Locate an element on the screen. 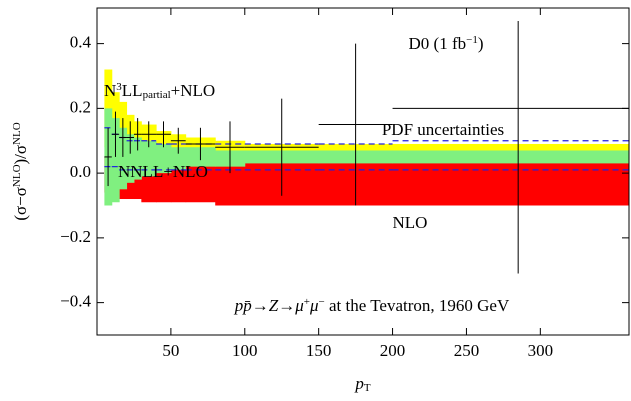 The height and width of the screenshot is (401, 631). text-part: PDF uncertainties is located at coordinates (443, 129).